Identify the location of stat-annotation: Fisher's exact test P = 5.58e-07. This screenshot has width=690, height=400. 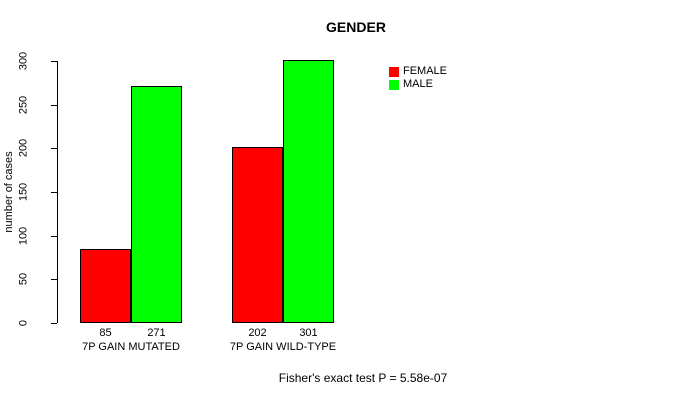
(363, 378).